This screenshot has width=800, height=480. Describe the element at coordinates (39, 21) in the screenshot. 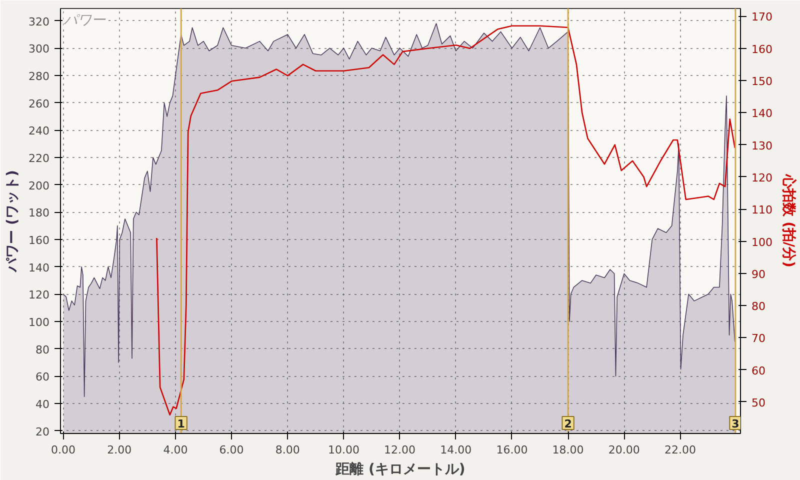

I see `y-tick-label: 320` at that location.